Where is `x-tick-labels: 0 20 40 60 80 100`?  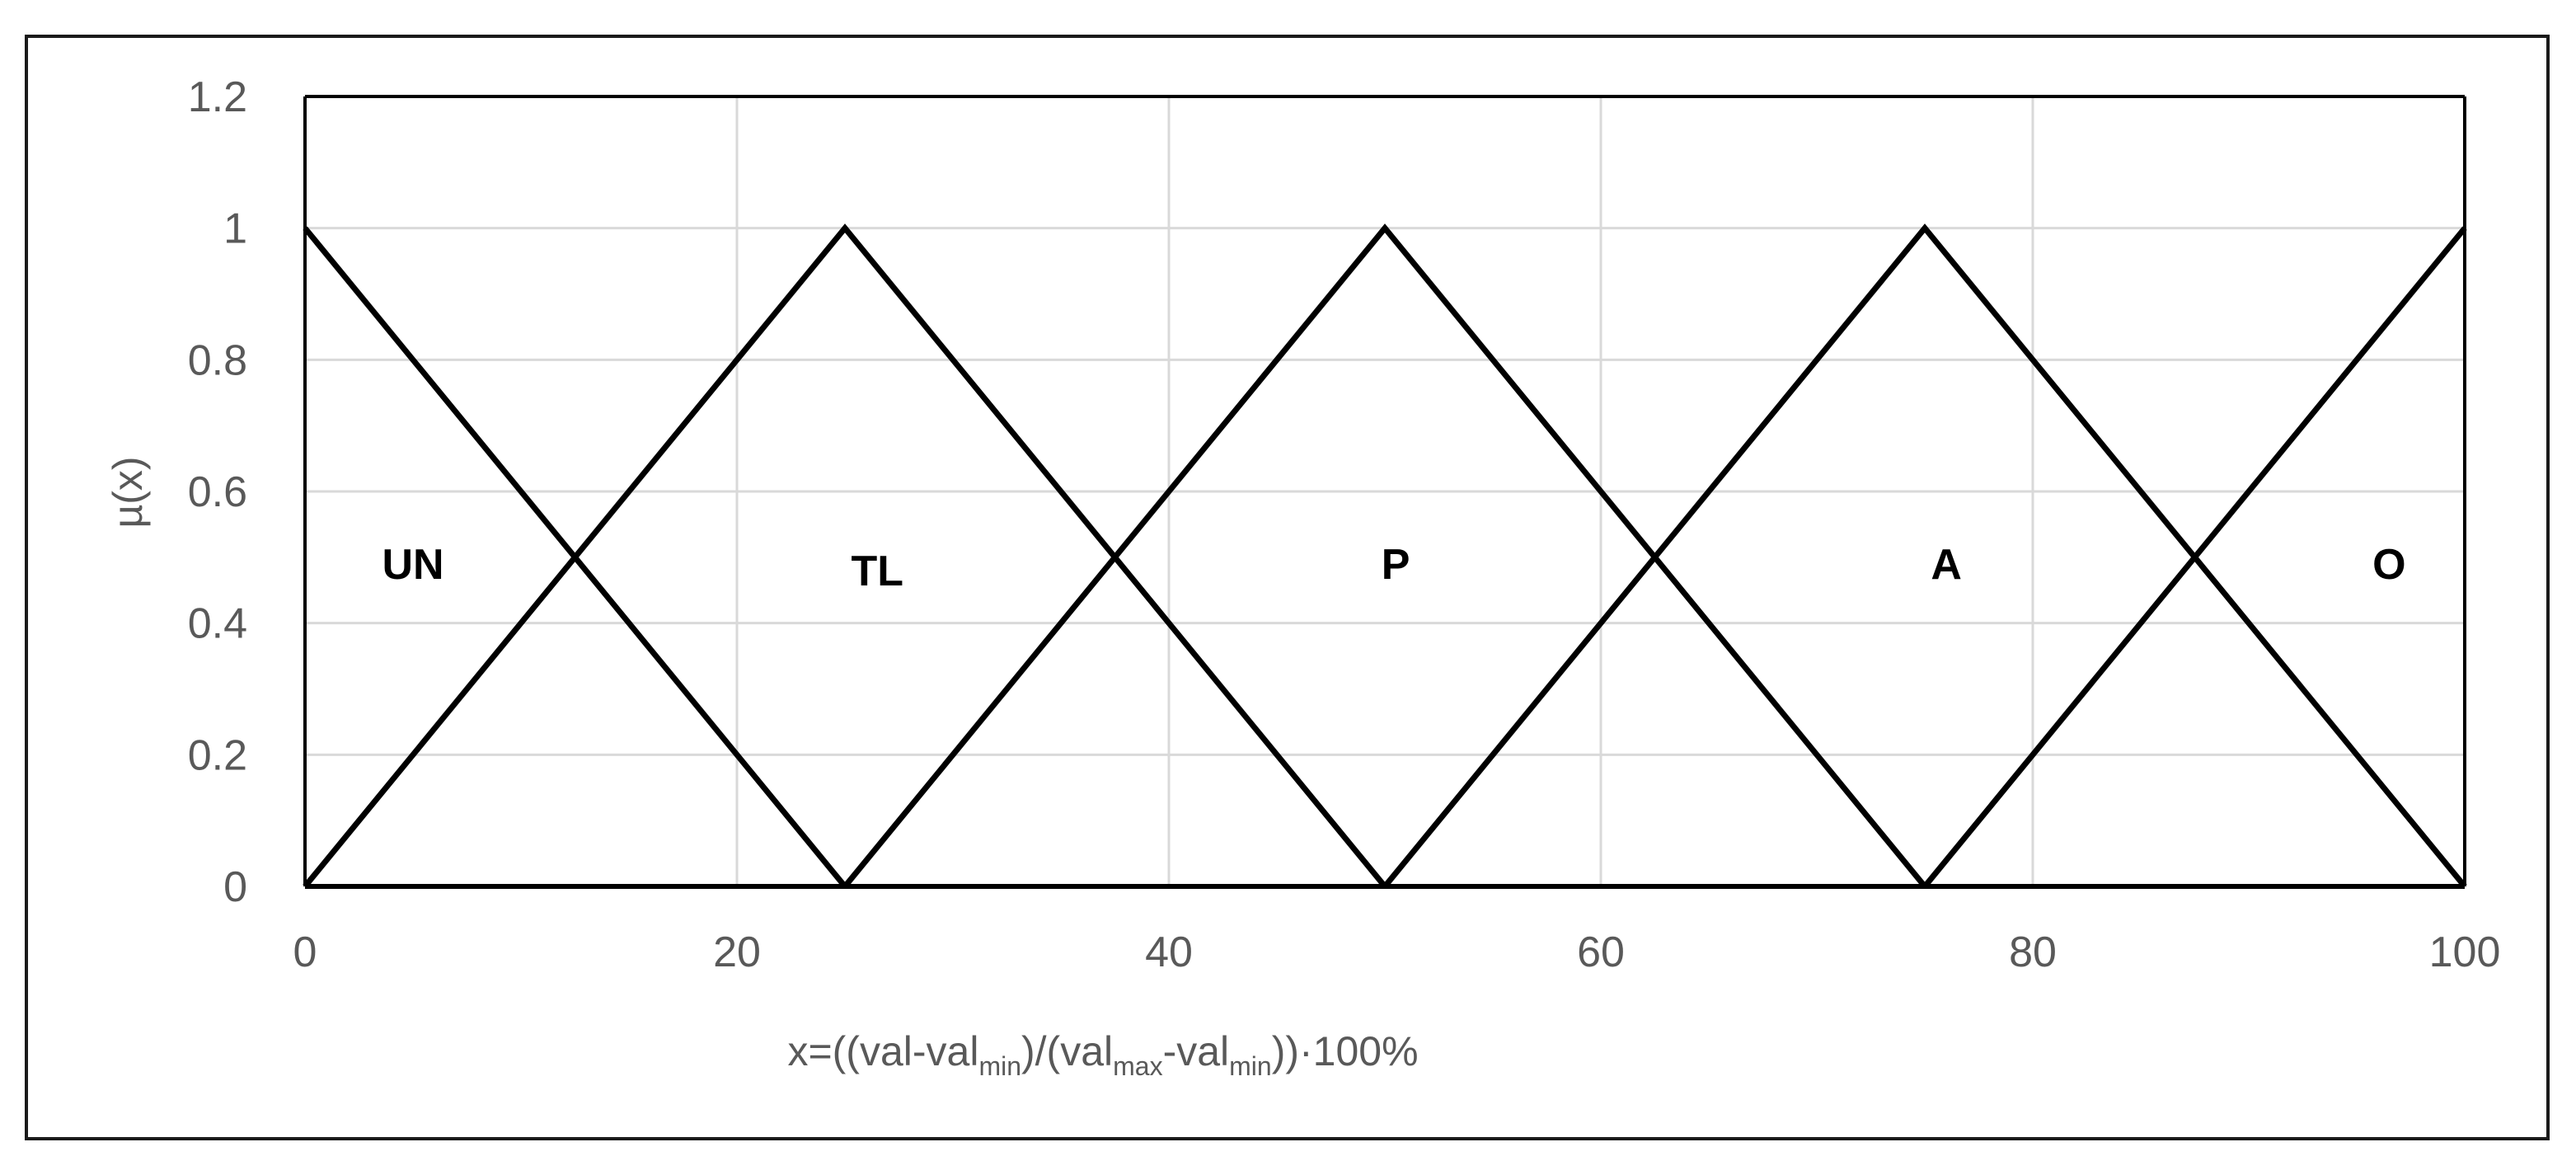
x-tick-labels: 0 20 40 60 80 100 is located at coordinates (1397, 952).